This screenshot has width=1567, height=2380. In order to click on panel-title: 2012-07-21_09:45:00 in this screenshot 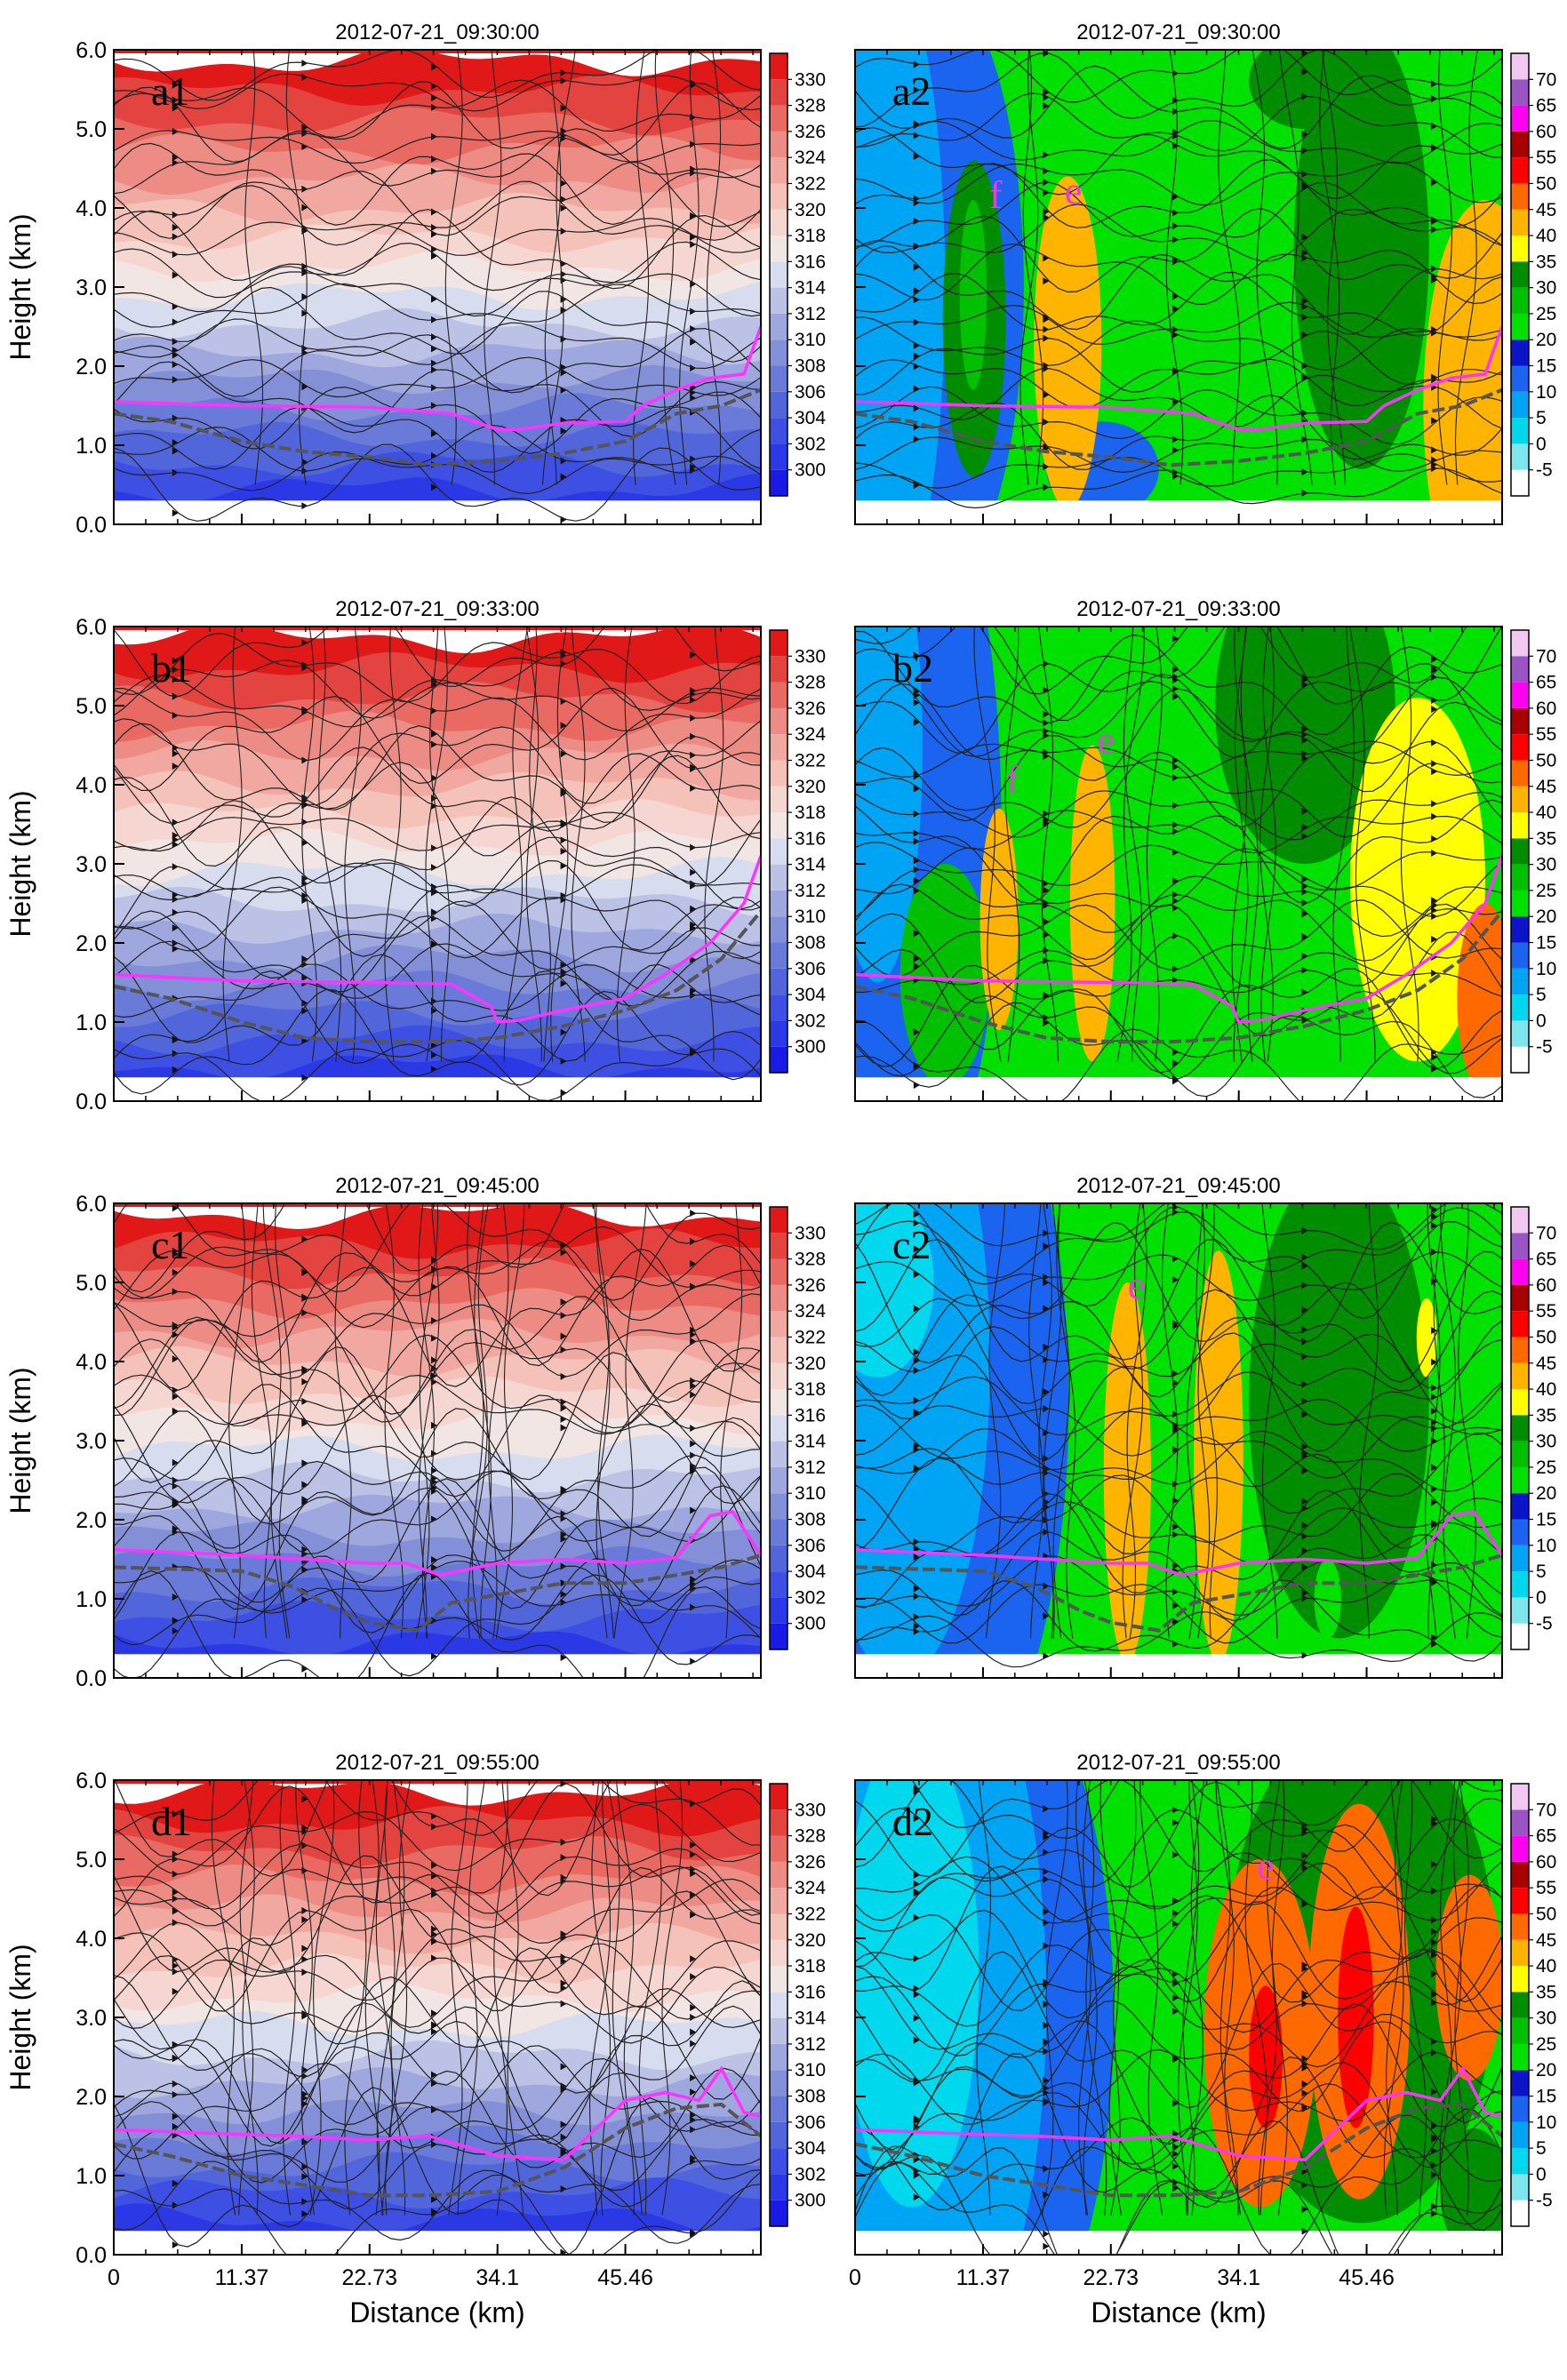, I will do `click(1178, 1186)`.